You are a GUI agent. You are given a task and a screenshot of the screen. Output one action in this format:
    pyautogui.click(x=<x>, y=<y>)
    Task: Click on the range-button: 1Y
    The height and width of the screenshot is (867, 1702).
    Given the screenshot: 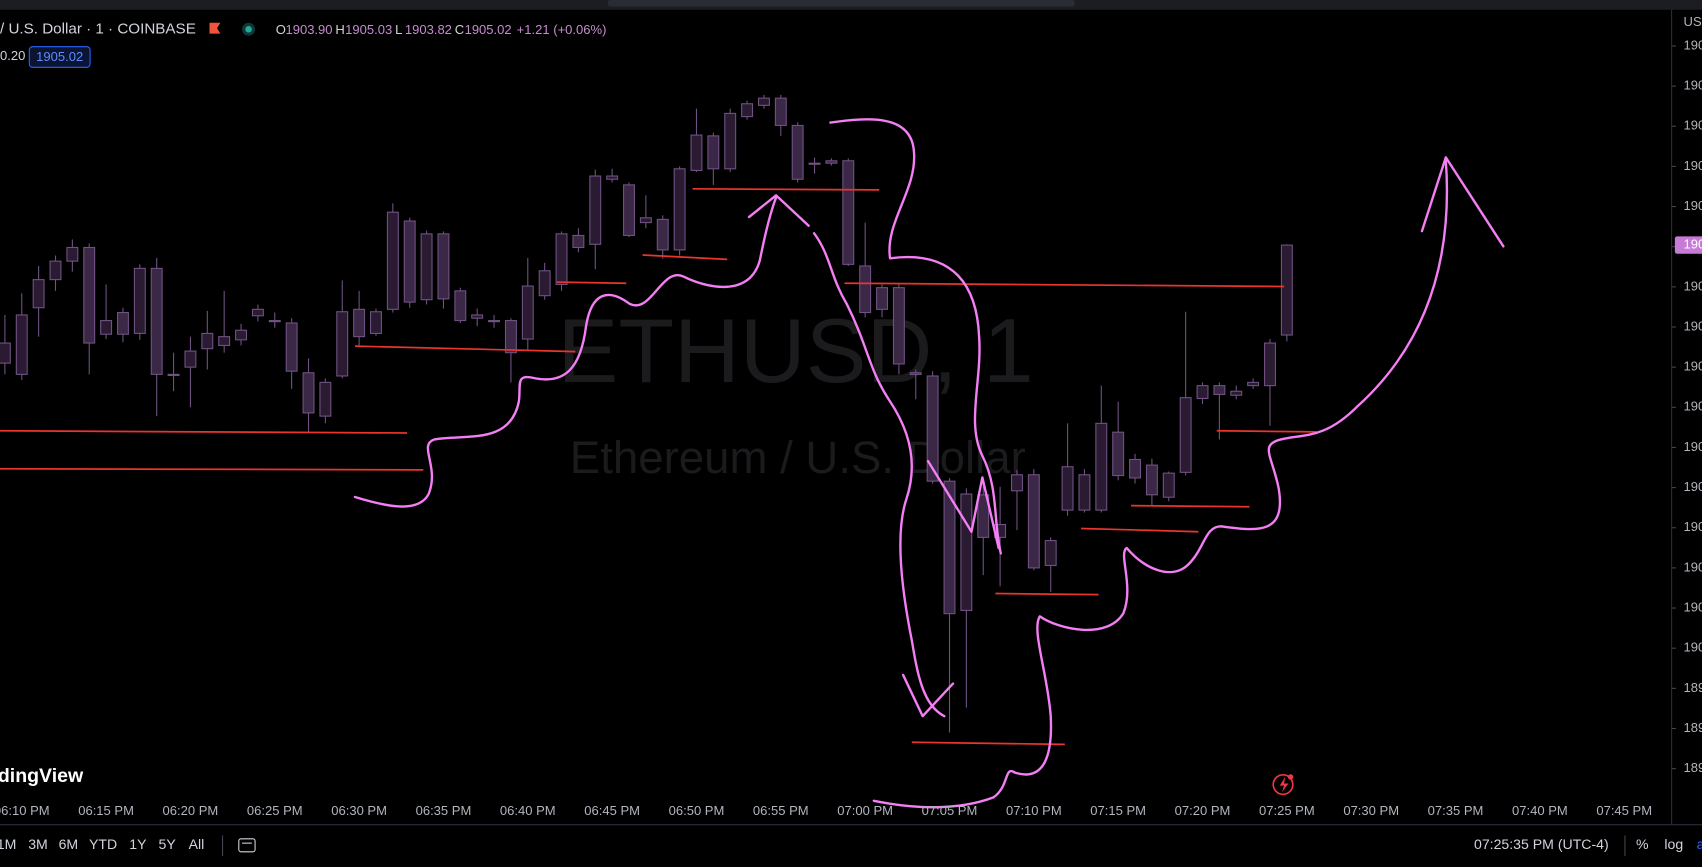 What is the action you would take?
    pyautogui.click(x=138, y=844)
    